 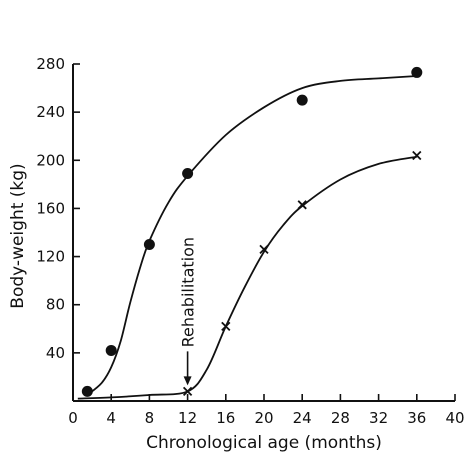 I want to click on x-tick-label: 32, so click(x=378, y=418).